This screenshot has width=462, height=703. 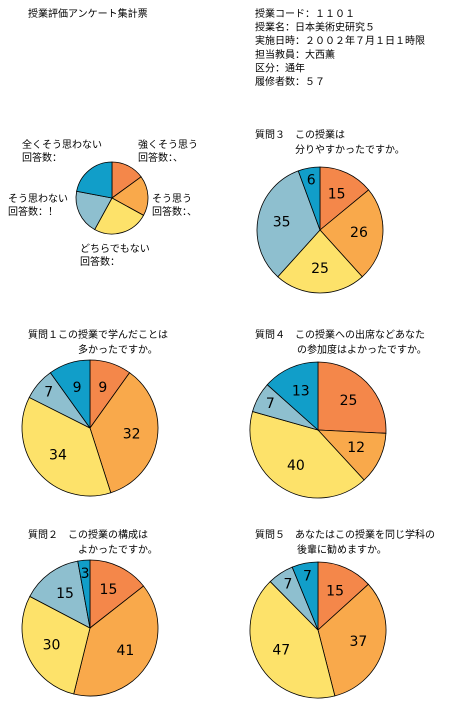 I want to click on legend-label: 強くそう思う, so click(x=168, y=144).